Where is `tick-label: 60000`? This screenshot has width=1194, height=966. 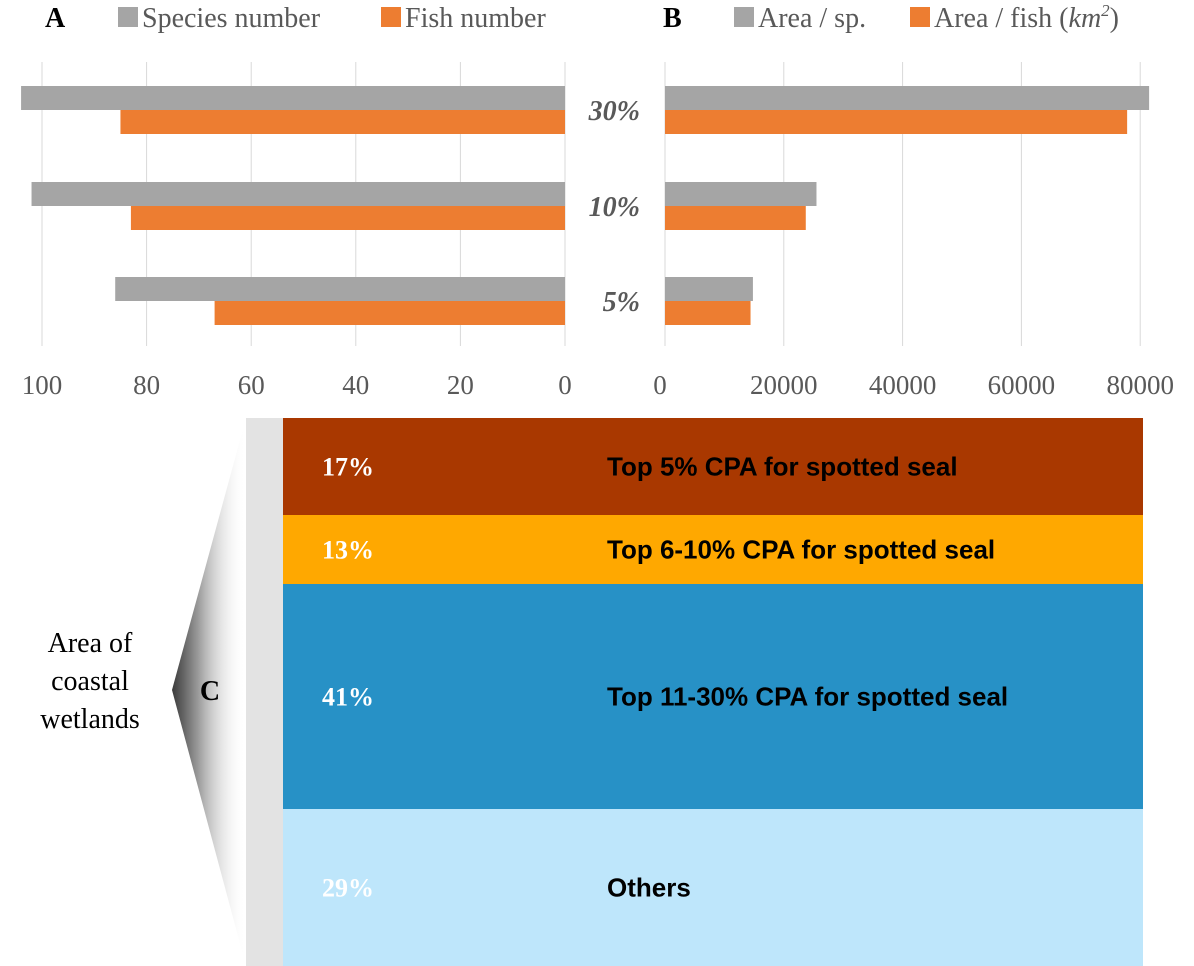 tick-label: 60000 is located at coordinates (1022, 385).